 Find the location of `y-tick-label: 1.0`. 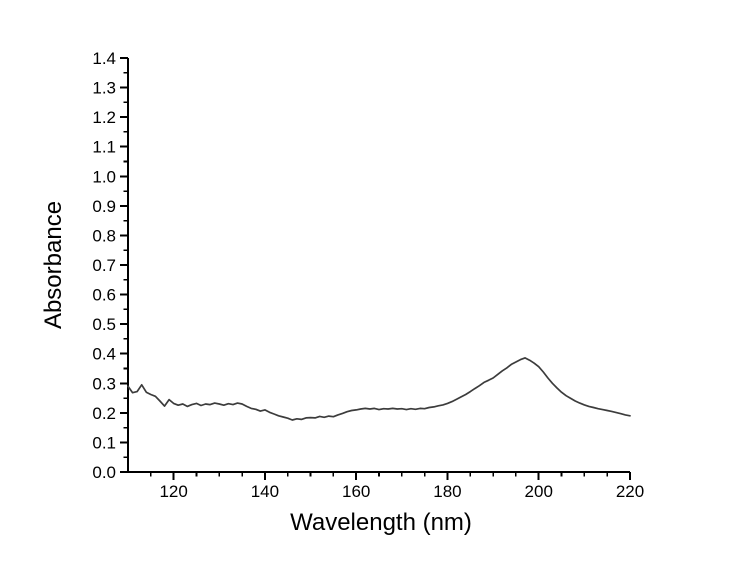

y-tick-label: 1.0 is located at coordinates (104, 176).